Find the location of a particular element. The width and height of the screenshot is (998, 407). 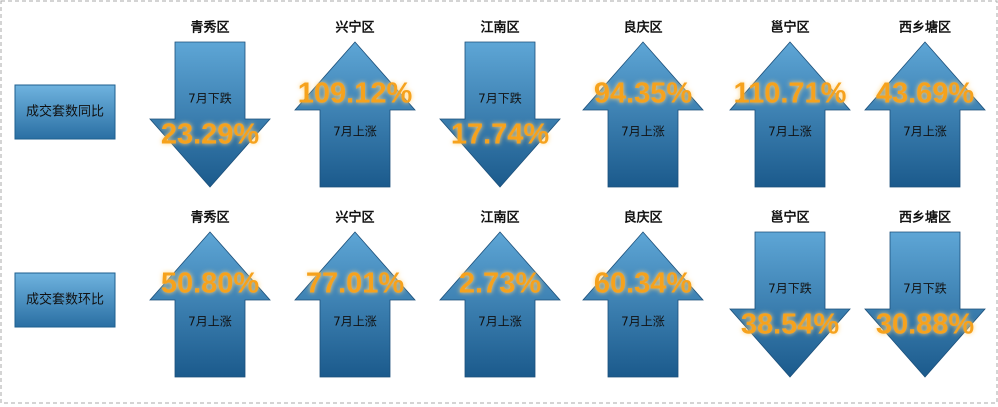

row-label: 成交套数同比 is located at coordinates (65, 112).